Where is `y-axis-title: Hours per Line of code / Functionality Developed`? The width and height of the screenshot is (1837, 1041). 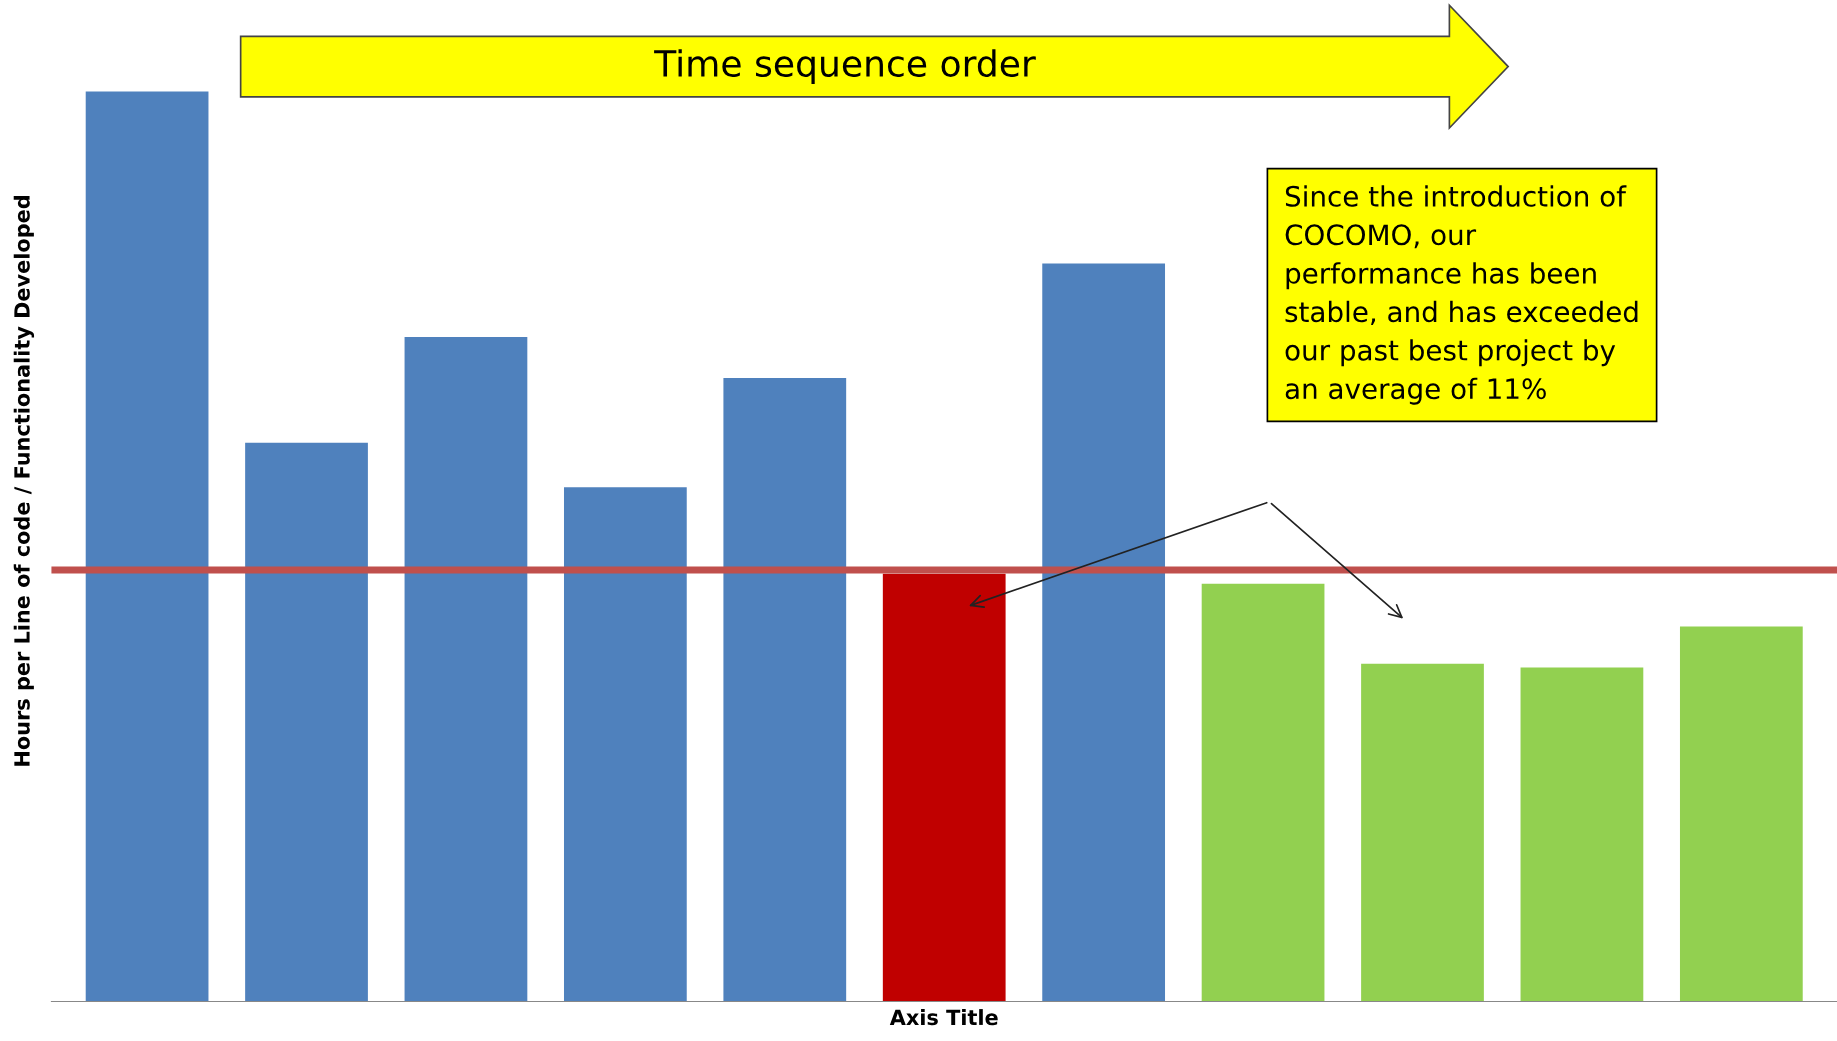
y-axis-title: Hours per Line of code / Functionality Developed is located at coordinates (24, 481).